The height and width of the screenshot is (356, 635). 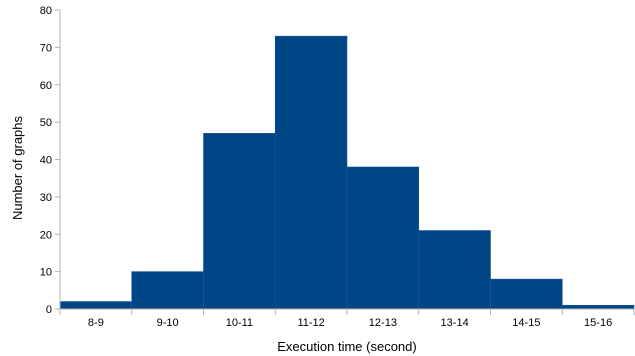 I want to click on y-axis-ticks: 0 10 20 30 40 50 60 70 80, so click(x=50, y=160).